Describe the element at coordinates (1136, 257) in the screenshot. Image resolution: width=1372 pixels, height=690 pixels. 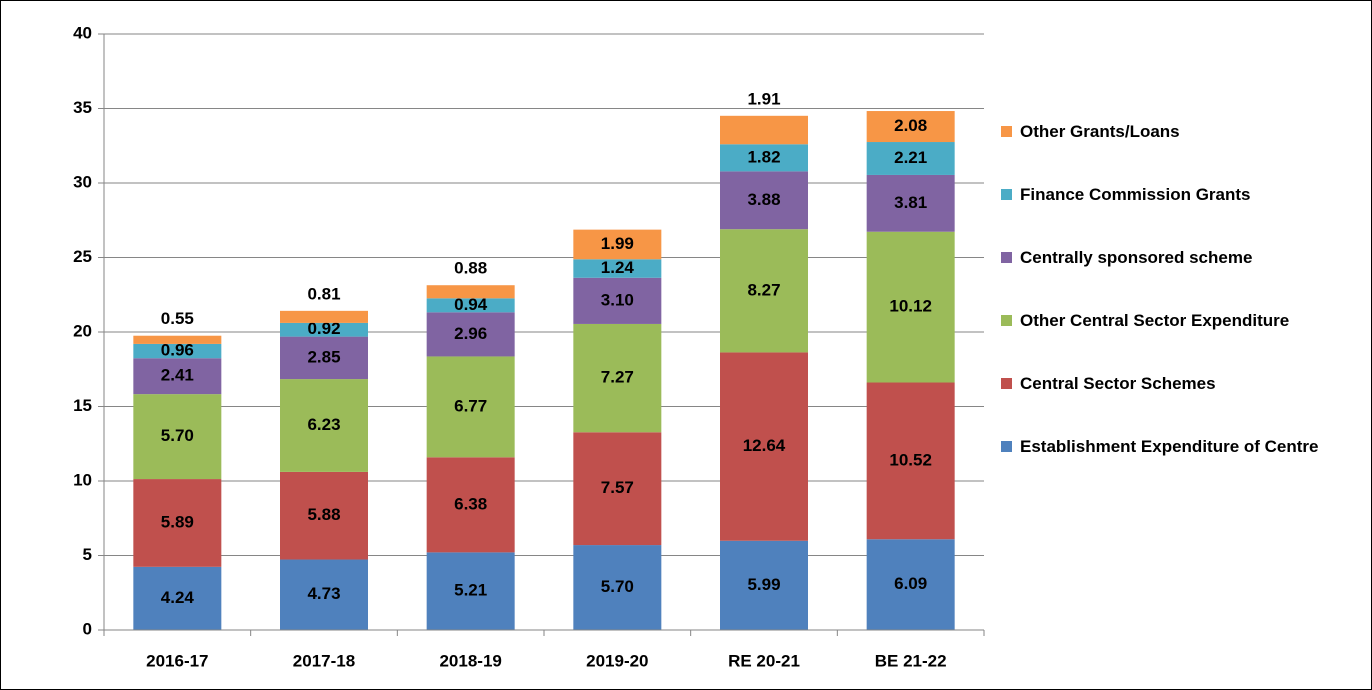
I see `legend-label: Centrally sponsored scheme` at that location.